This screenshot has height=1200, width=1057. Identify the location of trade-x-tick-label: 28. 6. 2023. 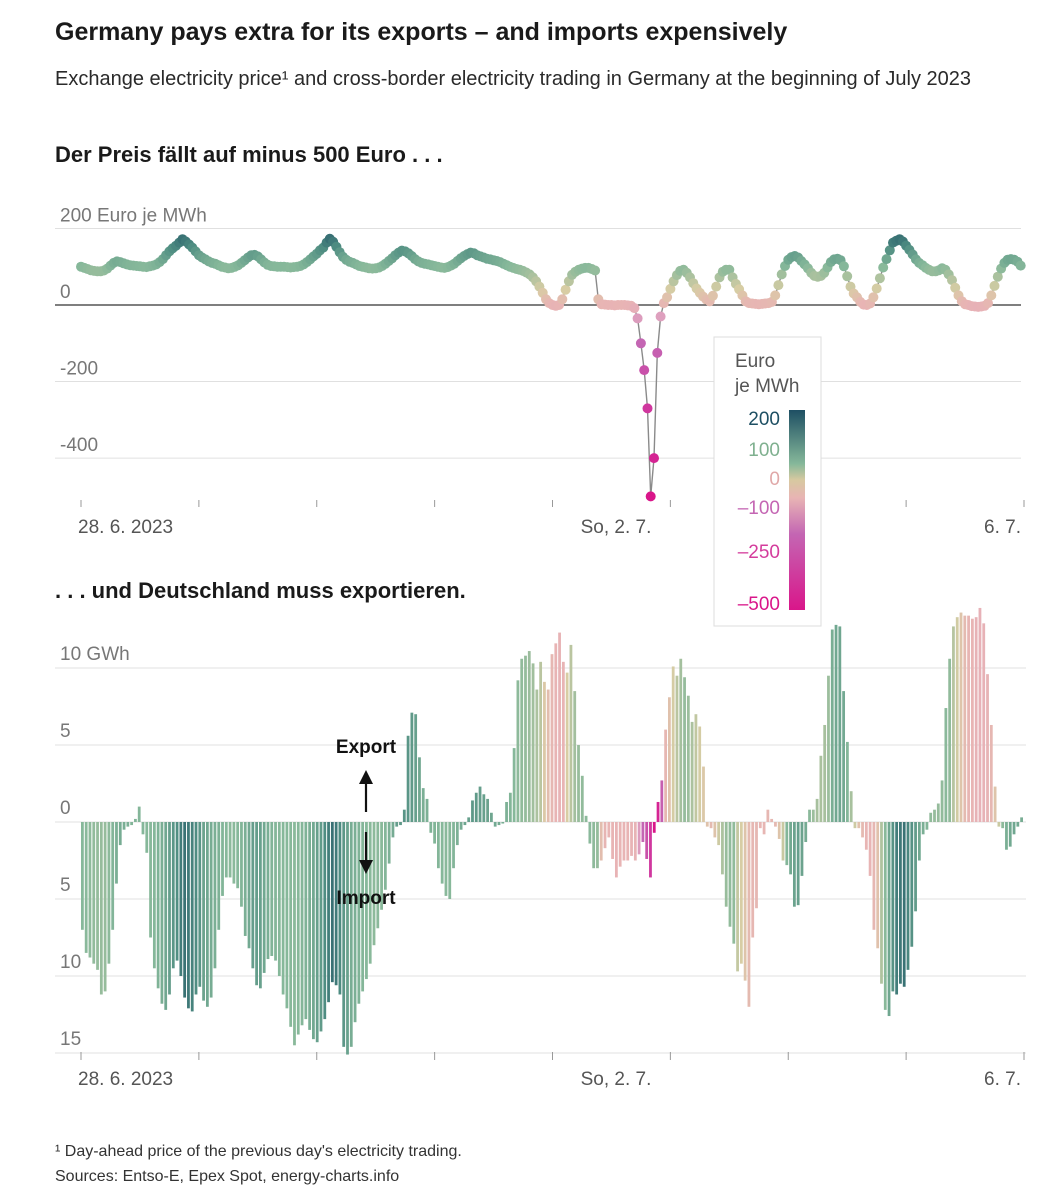
(125, 1079).